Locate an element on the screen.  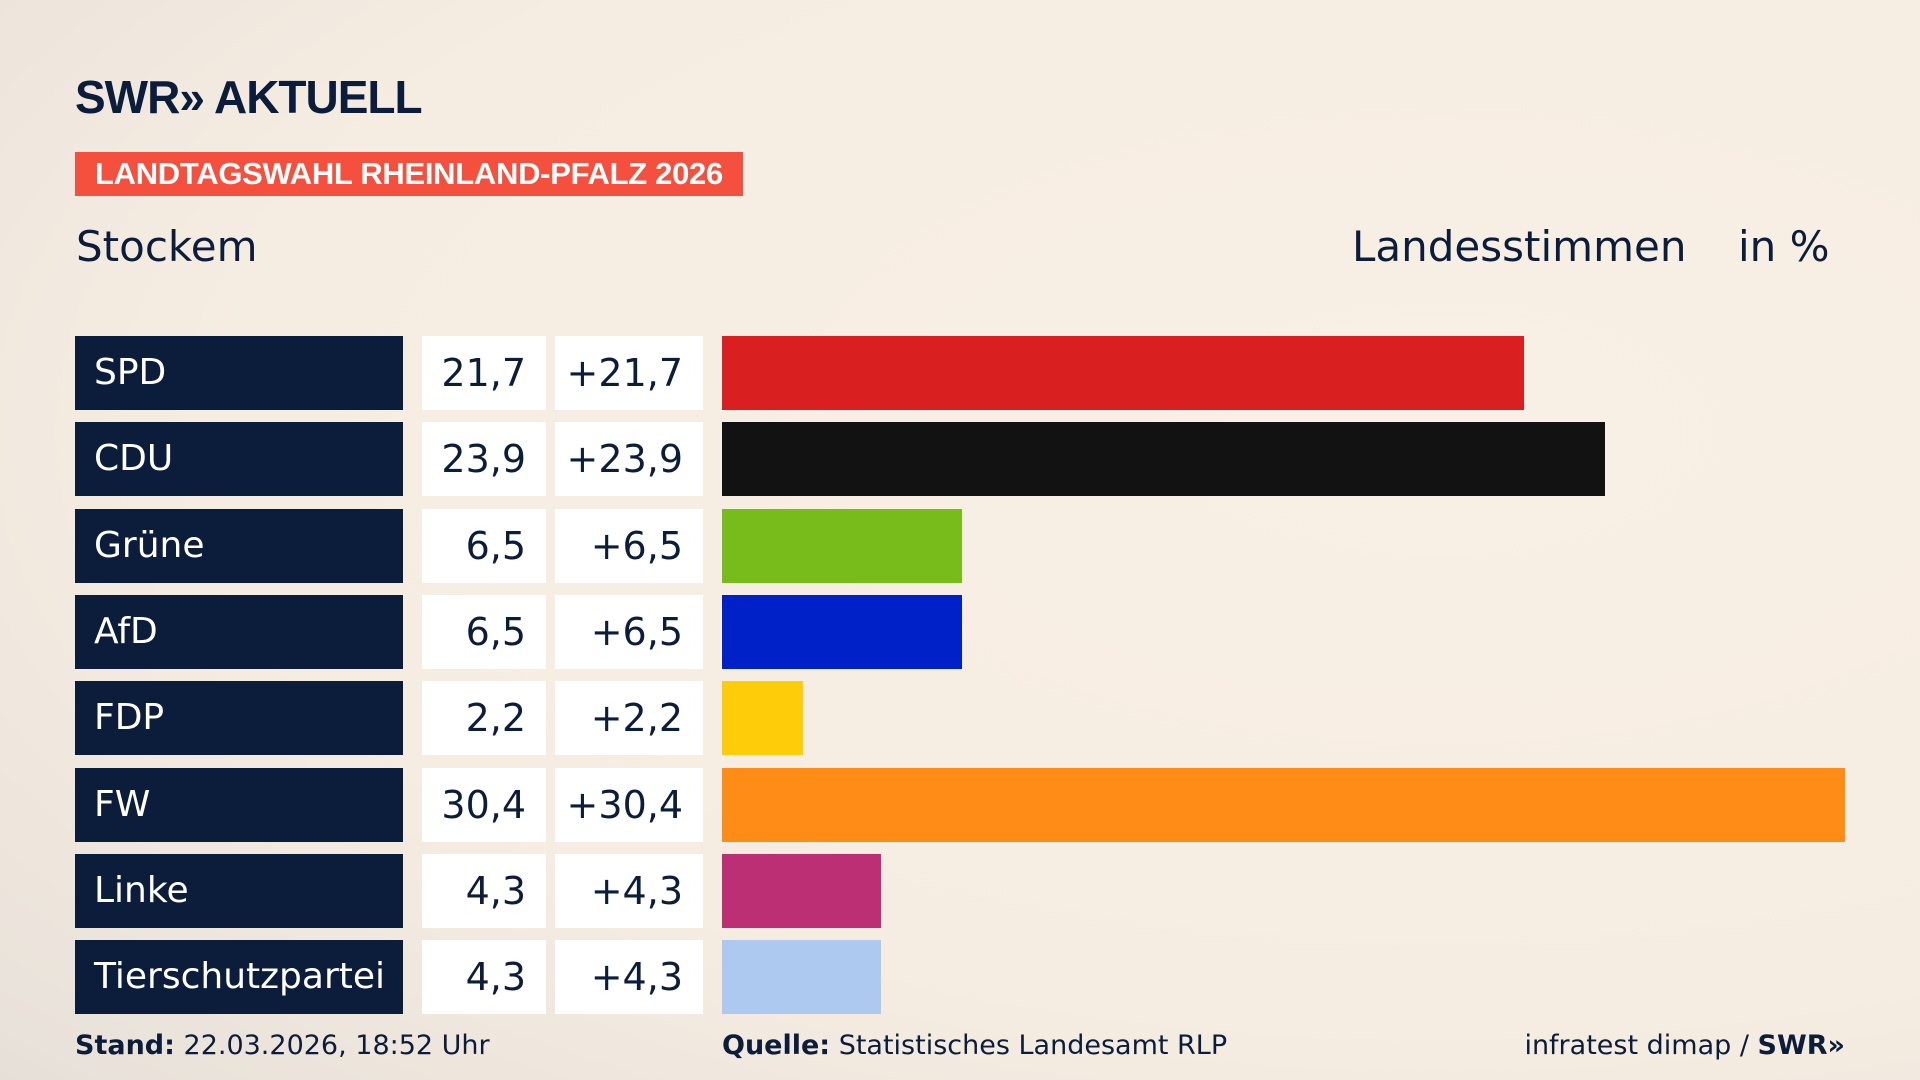
party-row: FW 30,4 +30,4 is located at coordinates (960, 804).